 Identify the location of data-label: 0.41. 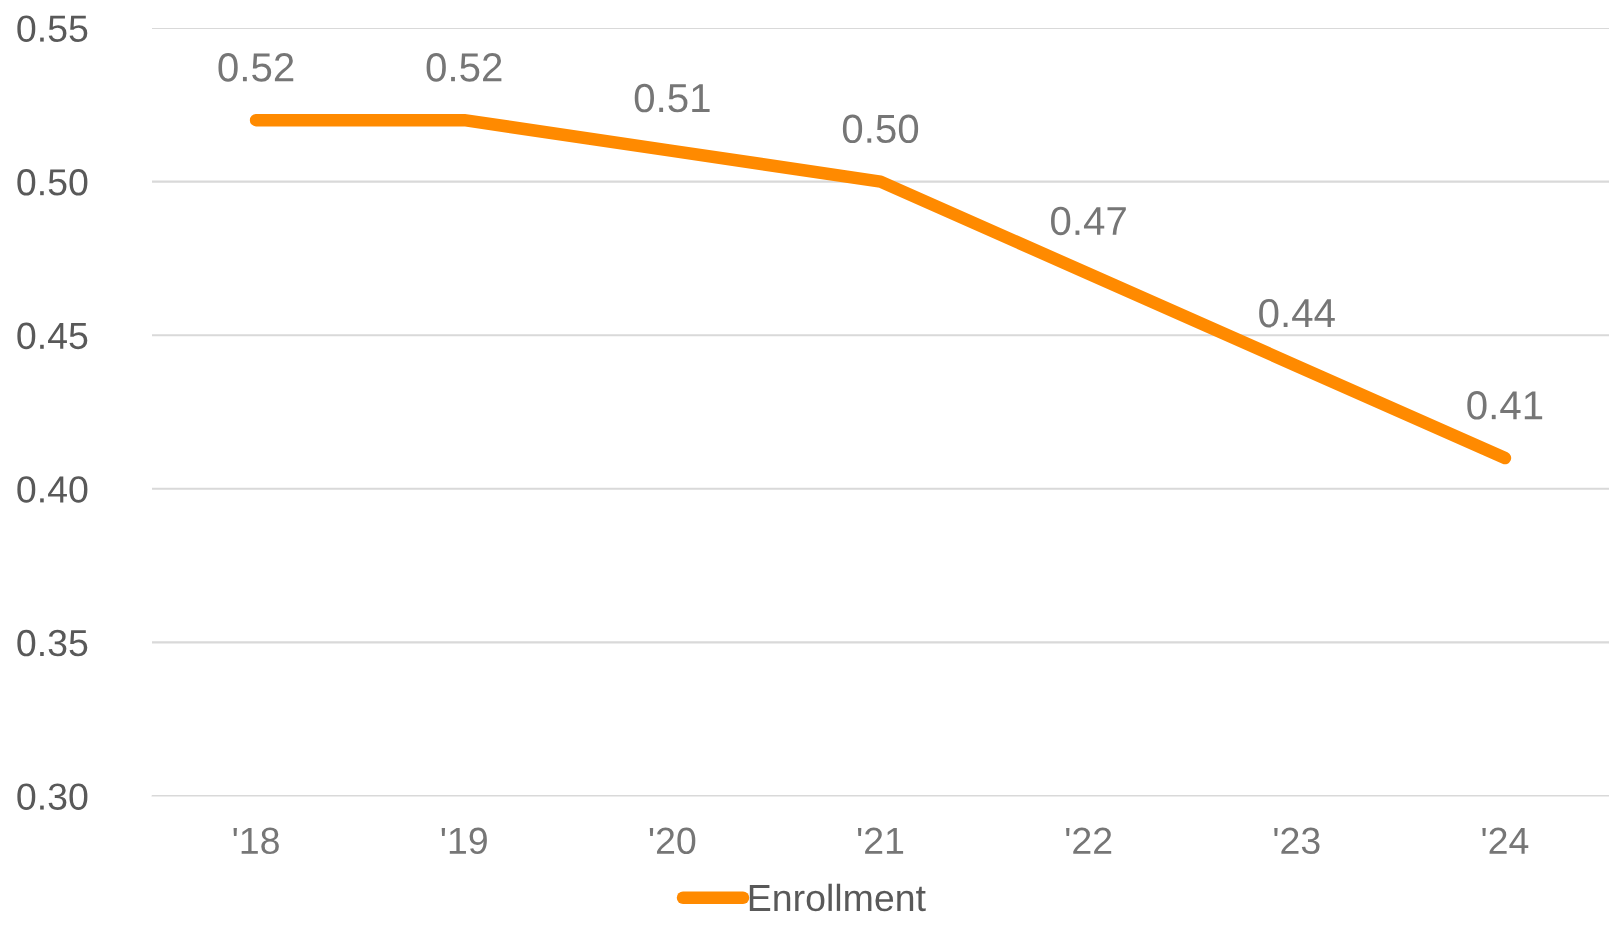
(1505, 405).